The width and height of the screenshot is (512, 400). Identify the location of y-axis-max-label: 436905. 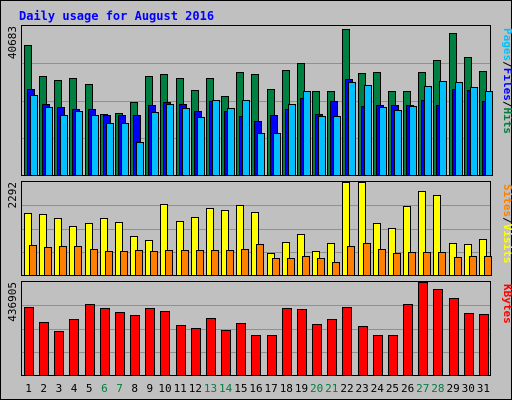
(12, 302).